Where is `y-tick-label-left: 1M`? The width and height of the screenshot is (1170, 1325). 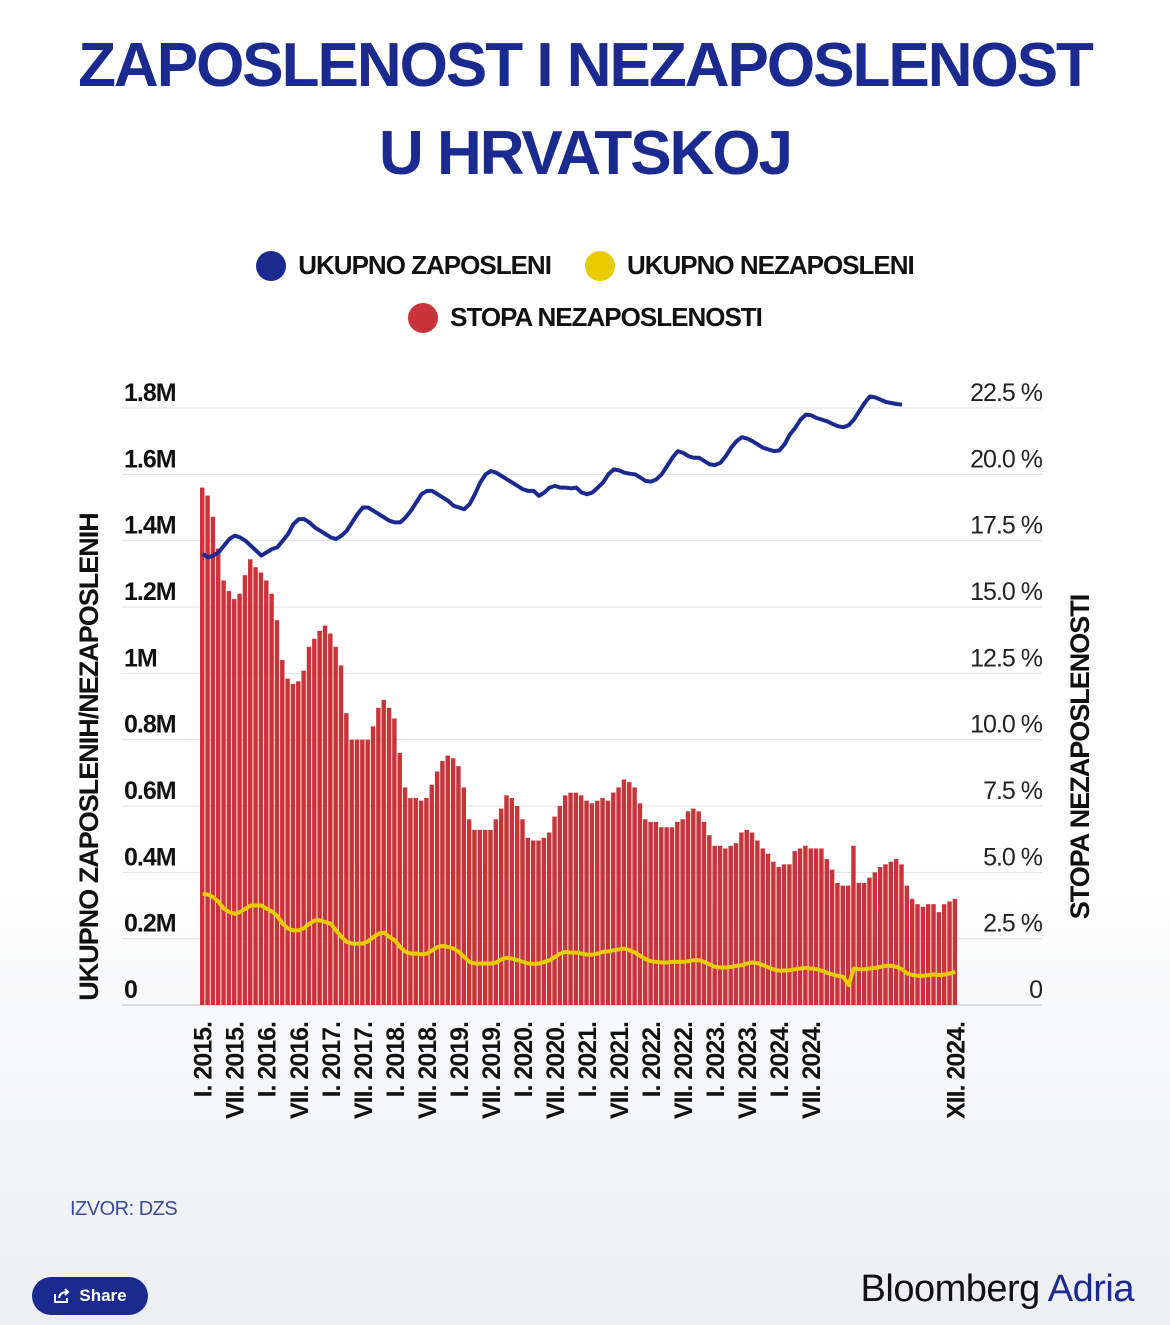
y-tick-label-left: 1M is located at coordinates (140, 658).